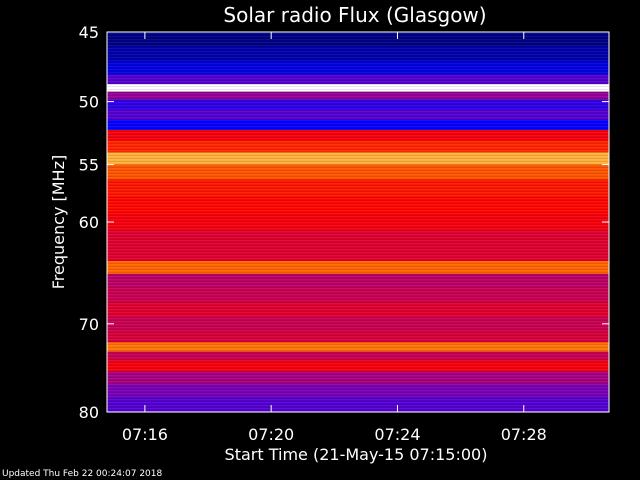  I want to click on y-tick-label: 55, so click(89, 165).